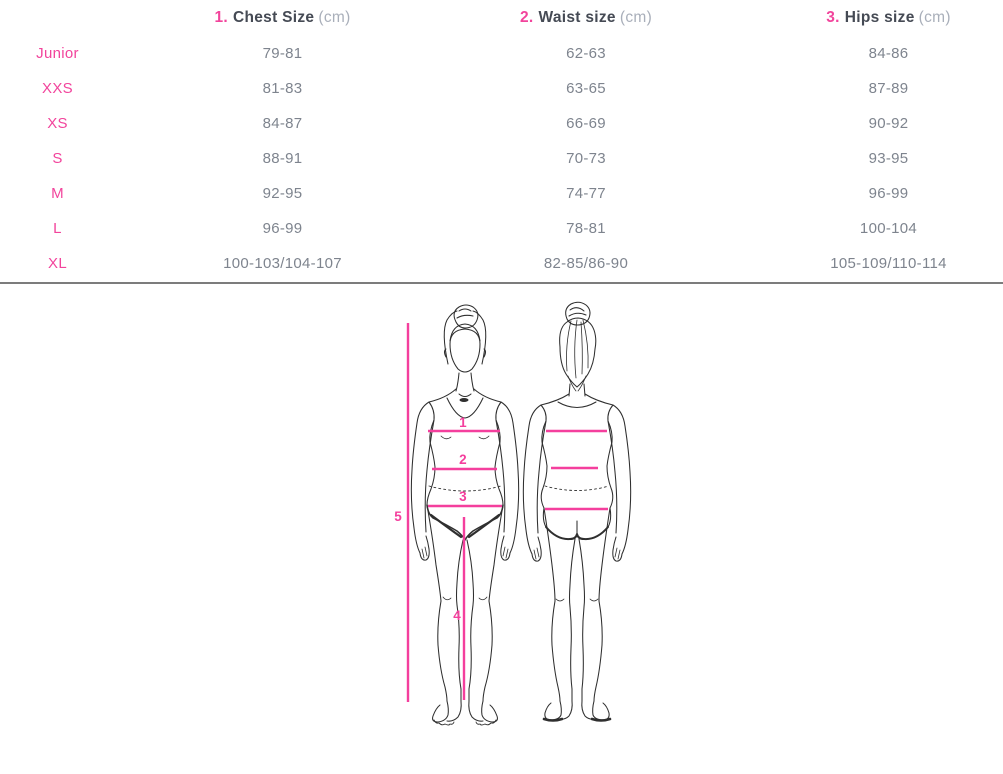 The height and width of the screenshot is (774, 1003). I want to click on size-label: M, so click(57, 193).